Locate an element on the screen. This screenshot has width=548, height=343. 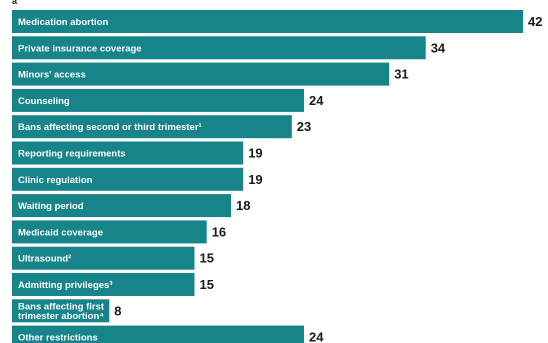
bar-label-7: Waiting period is located at coordinates (51, 206).